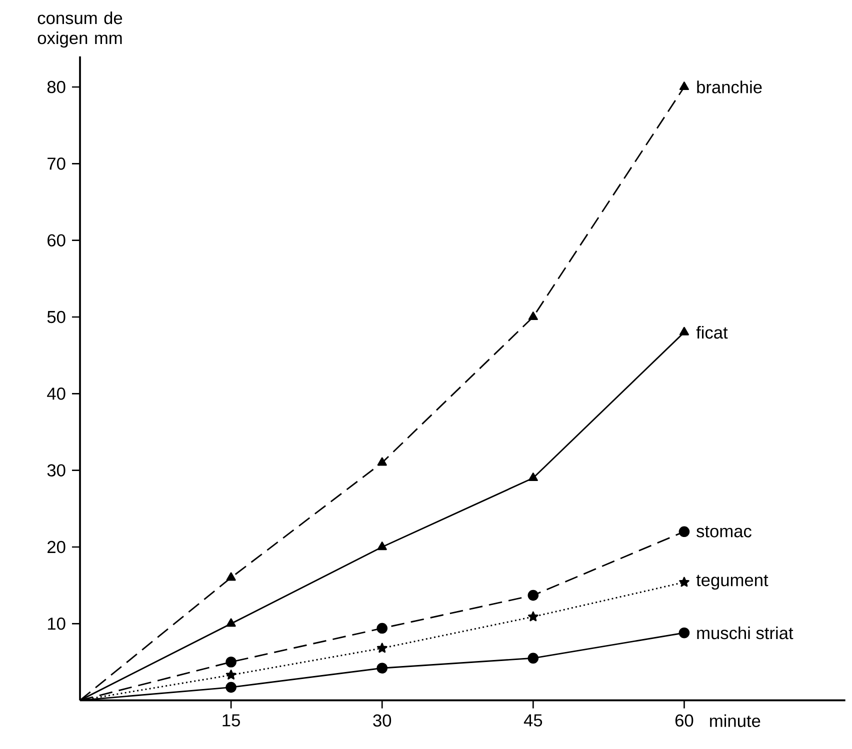  I want to click on y-axis-title: consum de oxigen mm, so click(80, 29).